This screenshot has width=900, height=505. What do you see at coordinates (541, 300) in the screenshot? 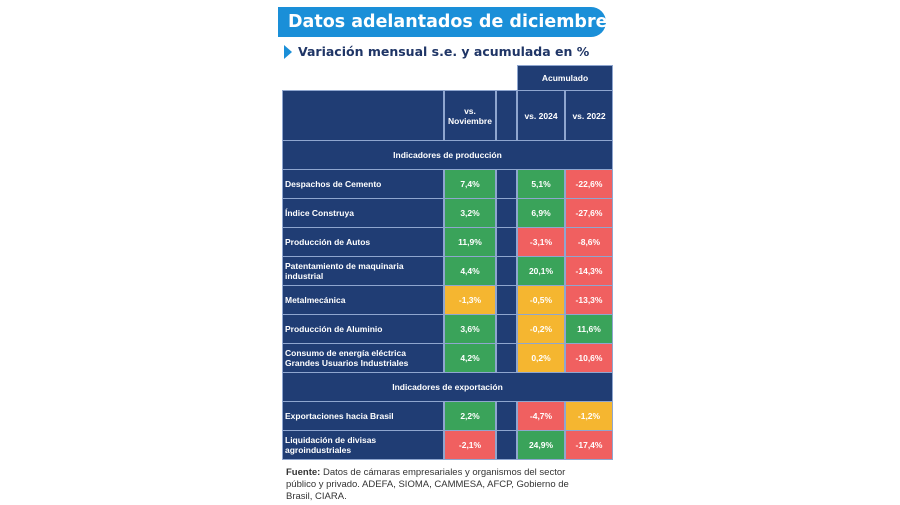
I see `value-vs-2024: -0,5%` at bounding box center [541, 300].